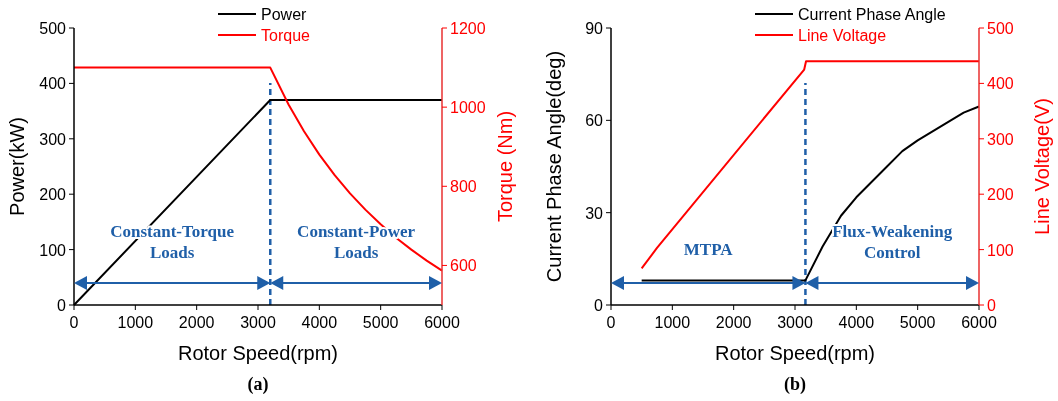  What do you see at coordinates (1000, 250) in the screenshot?
I see `y2-tick-label: 100` at bounding box center [1000, 250].